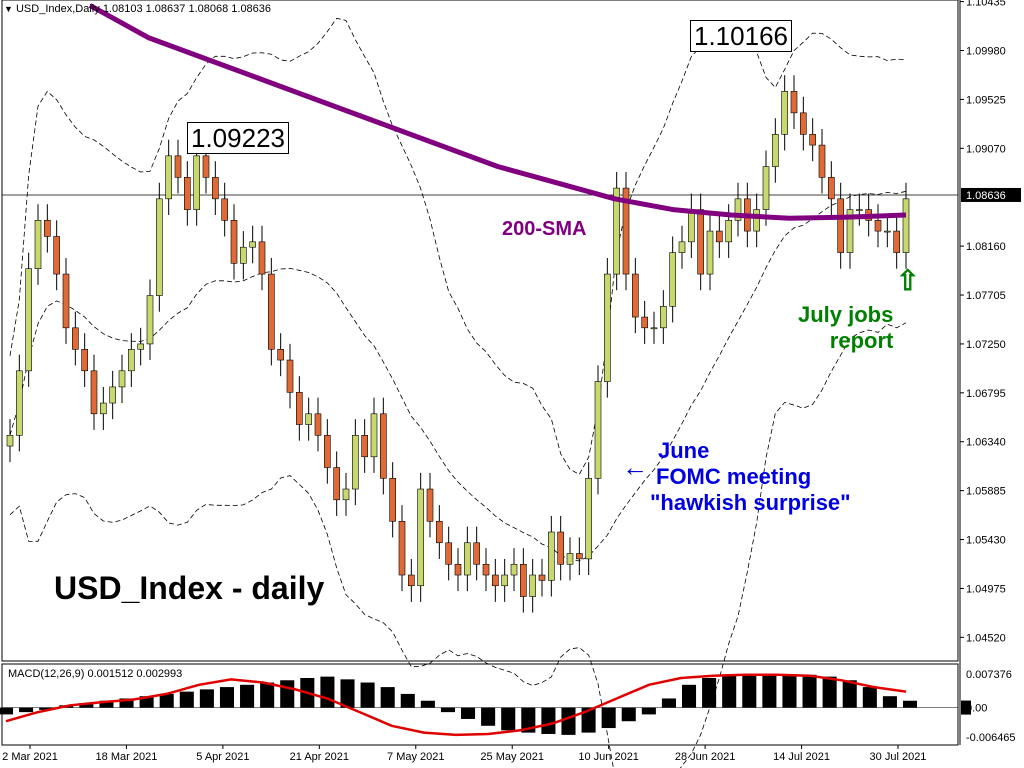  Describe the element at coordinates (986, 4) in the screenshot. I see `y-tick-label: 1.10435` at that location.